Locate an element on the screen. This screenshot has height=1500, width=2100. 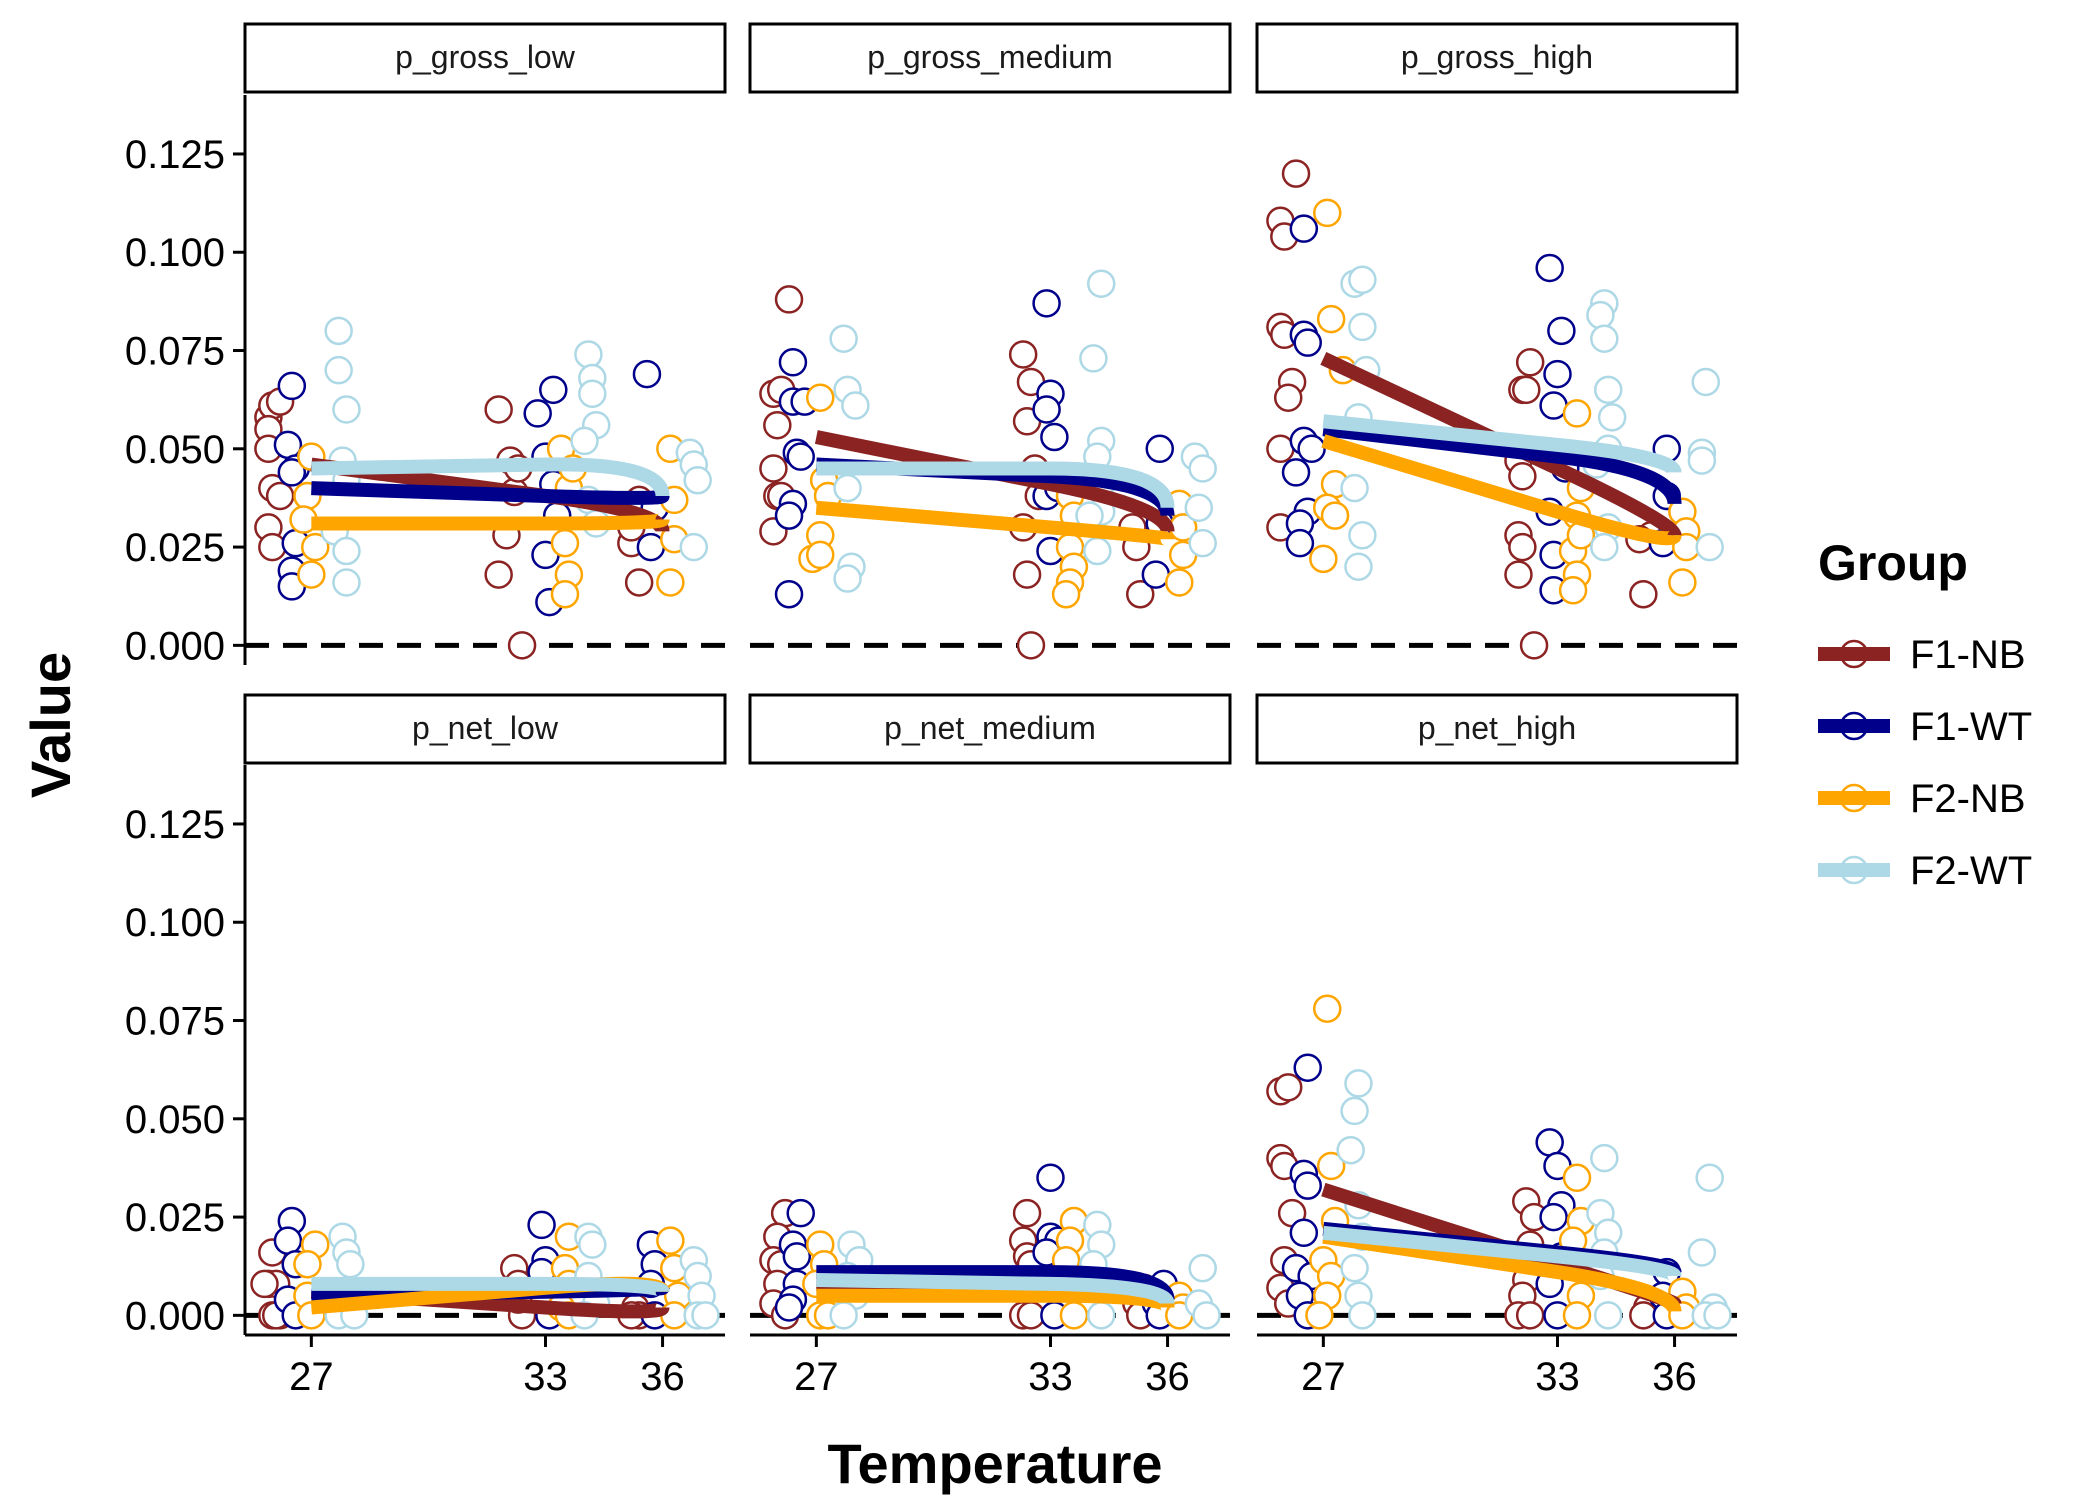
strip-label: p_gross_high is located at coordinates (1497, 57).